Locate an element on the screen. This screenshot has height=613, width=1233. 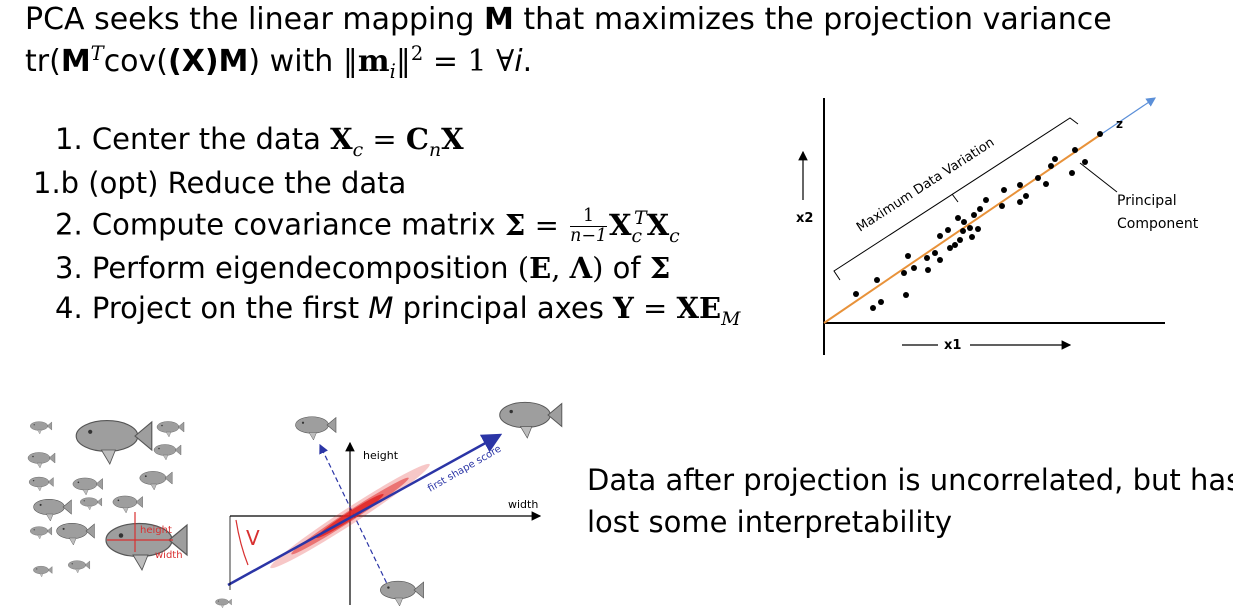
fish-bottom is located at coordinates (402, 593).